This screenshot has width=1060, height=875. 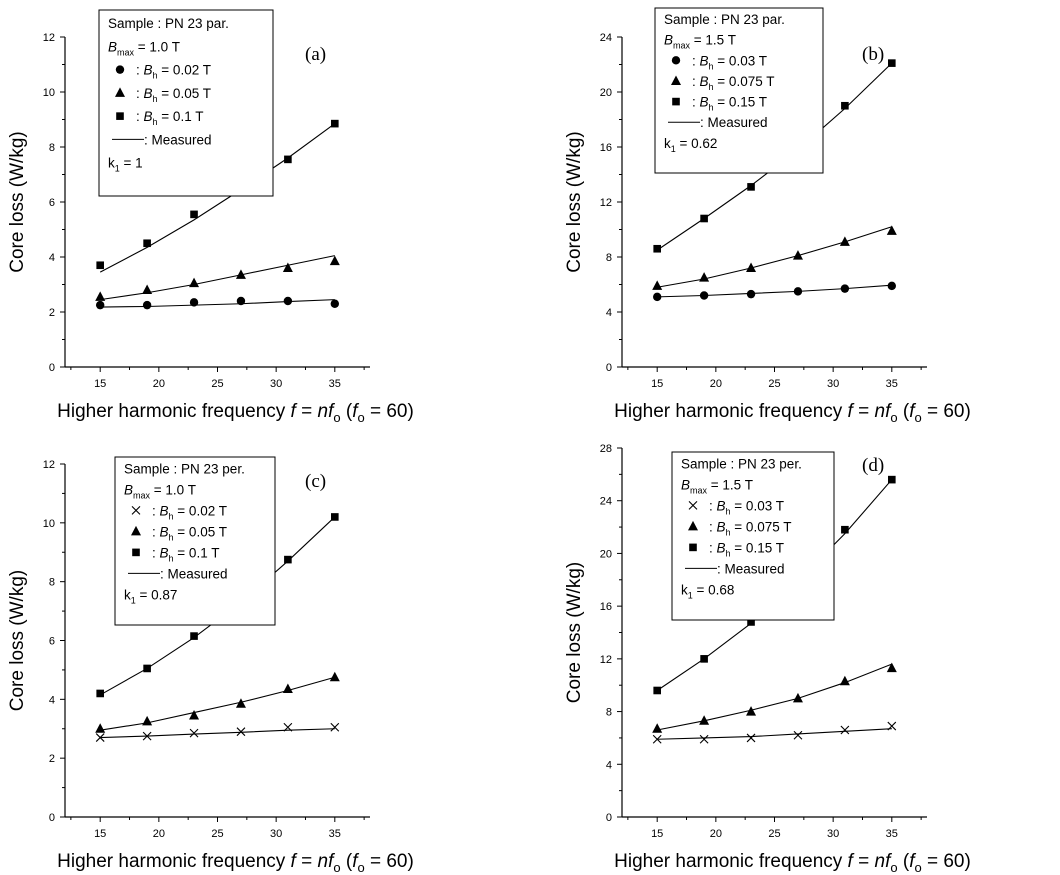 I want to click on x-tick-label: 25, so click(x=774, y=834).